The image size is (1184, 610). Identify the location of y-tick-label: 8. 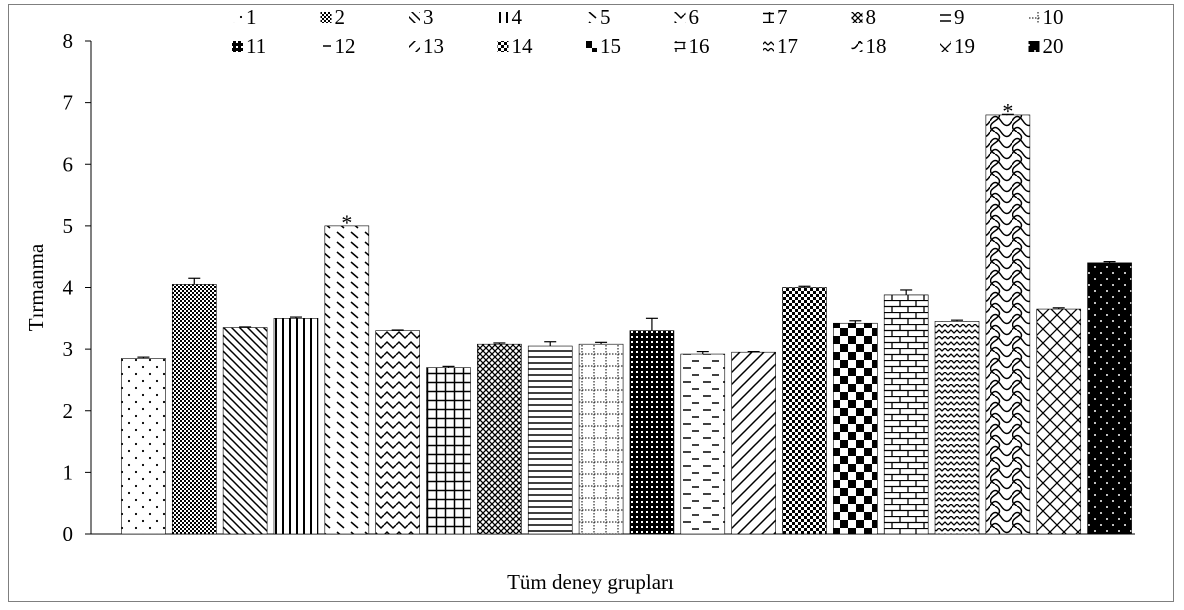
(68, 41).